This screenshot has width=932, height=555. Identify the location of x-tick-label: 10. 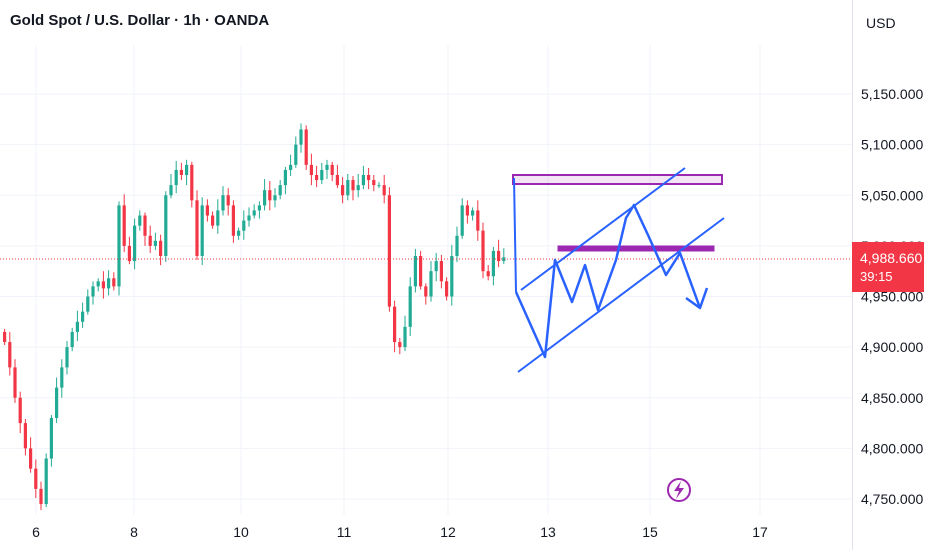
(241, 532).